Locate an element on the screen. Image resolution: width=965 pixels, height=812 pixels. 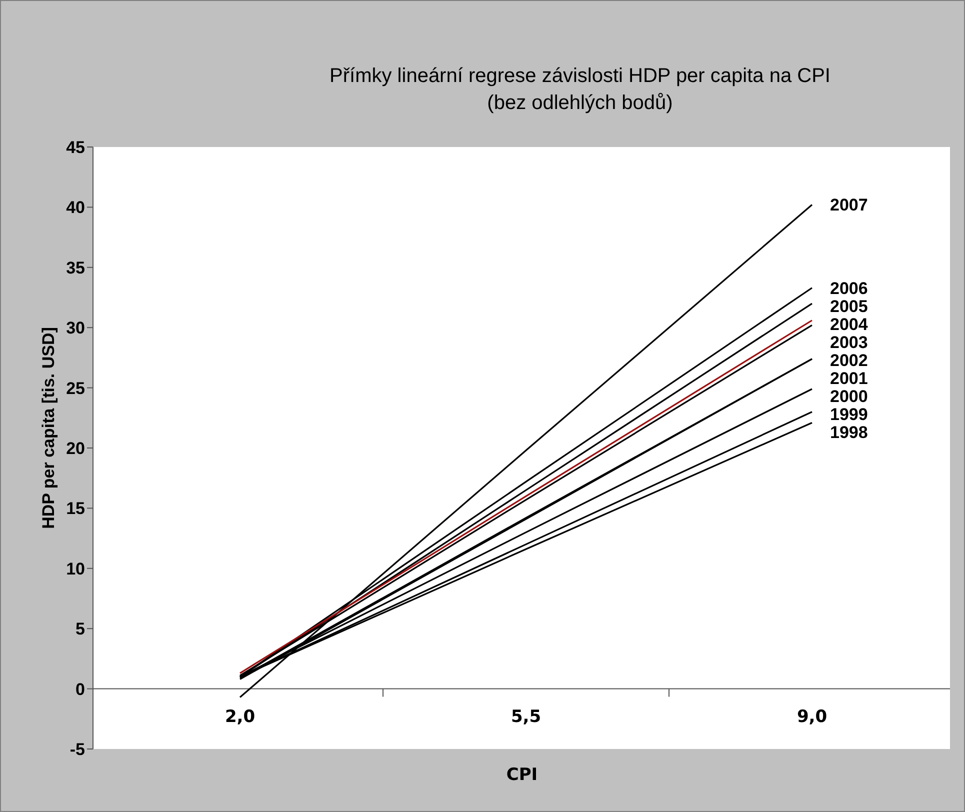
y-axis-title: HDP per capita [tis. USD] is located at coordinates (48, 428).